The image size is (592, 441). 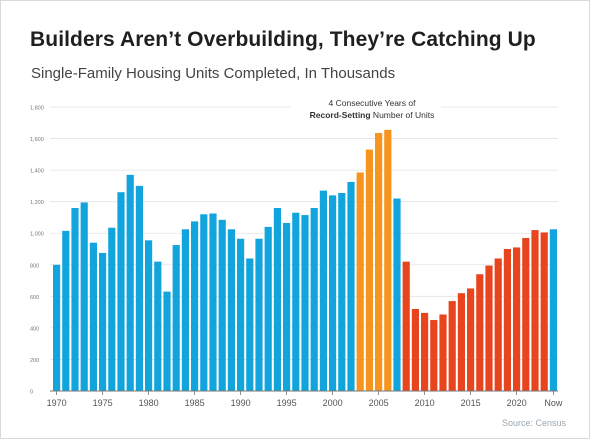 What do you see at coordinates (34, 266) in the screenshot?
I see `y-tick-label: 800` at bounding box center [34, 266].